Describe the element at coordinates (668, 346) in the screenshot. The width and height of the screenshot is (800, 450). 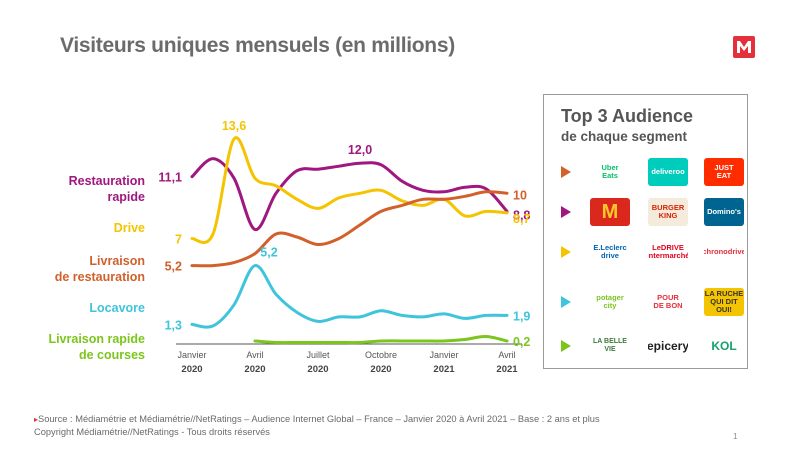
I see `epicery-logo-icon: epicery` at that location.